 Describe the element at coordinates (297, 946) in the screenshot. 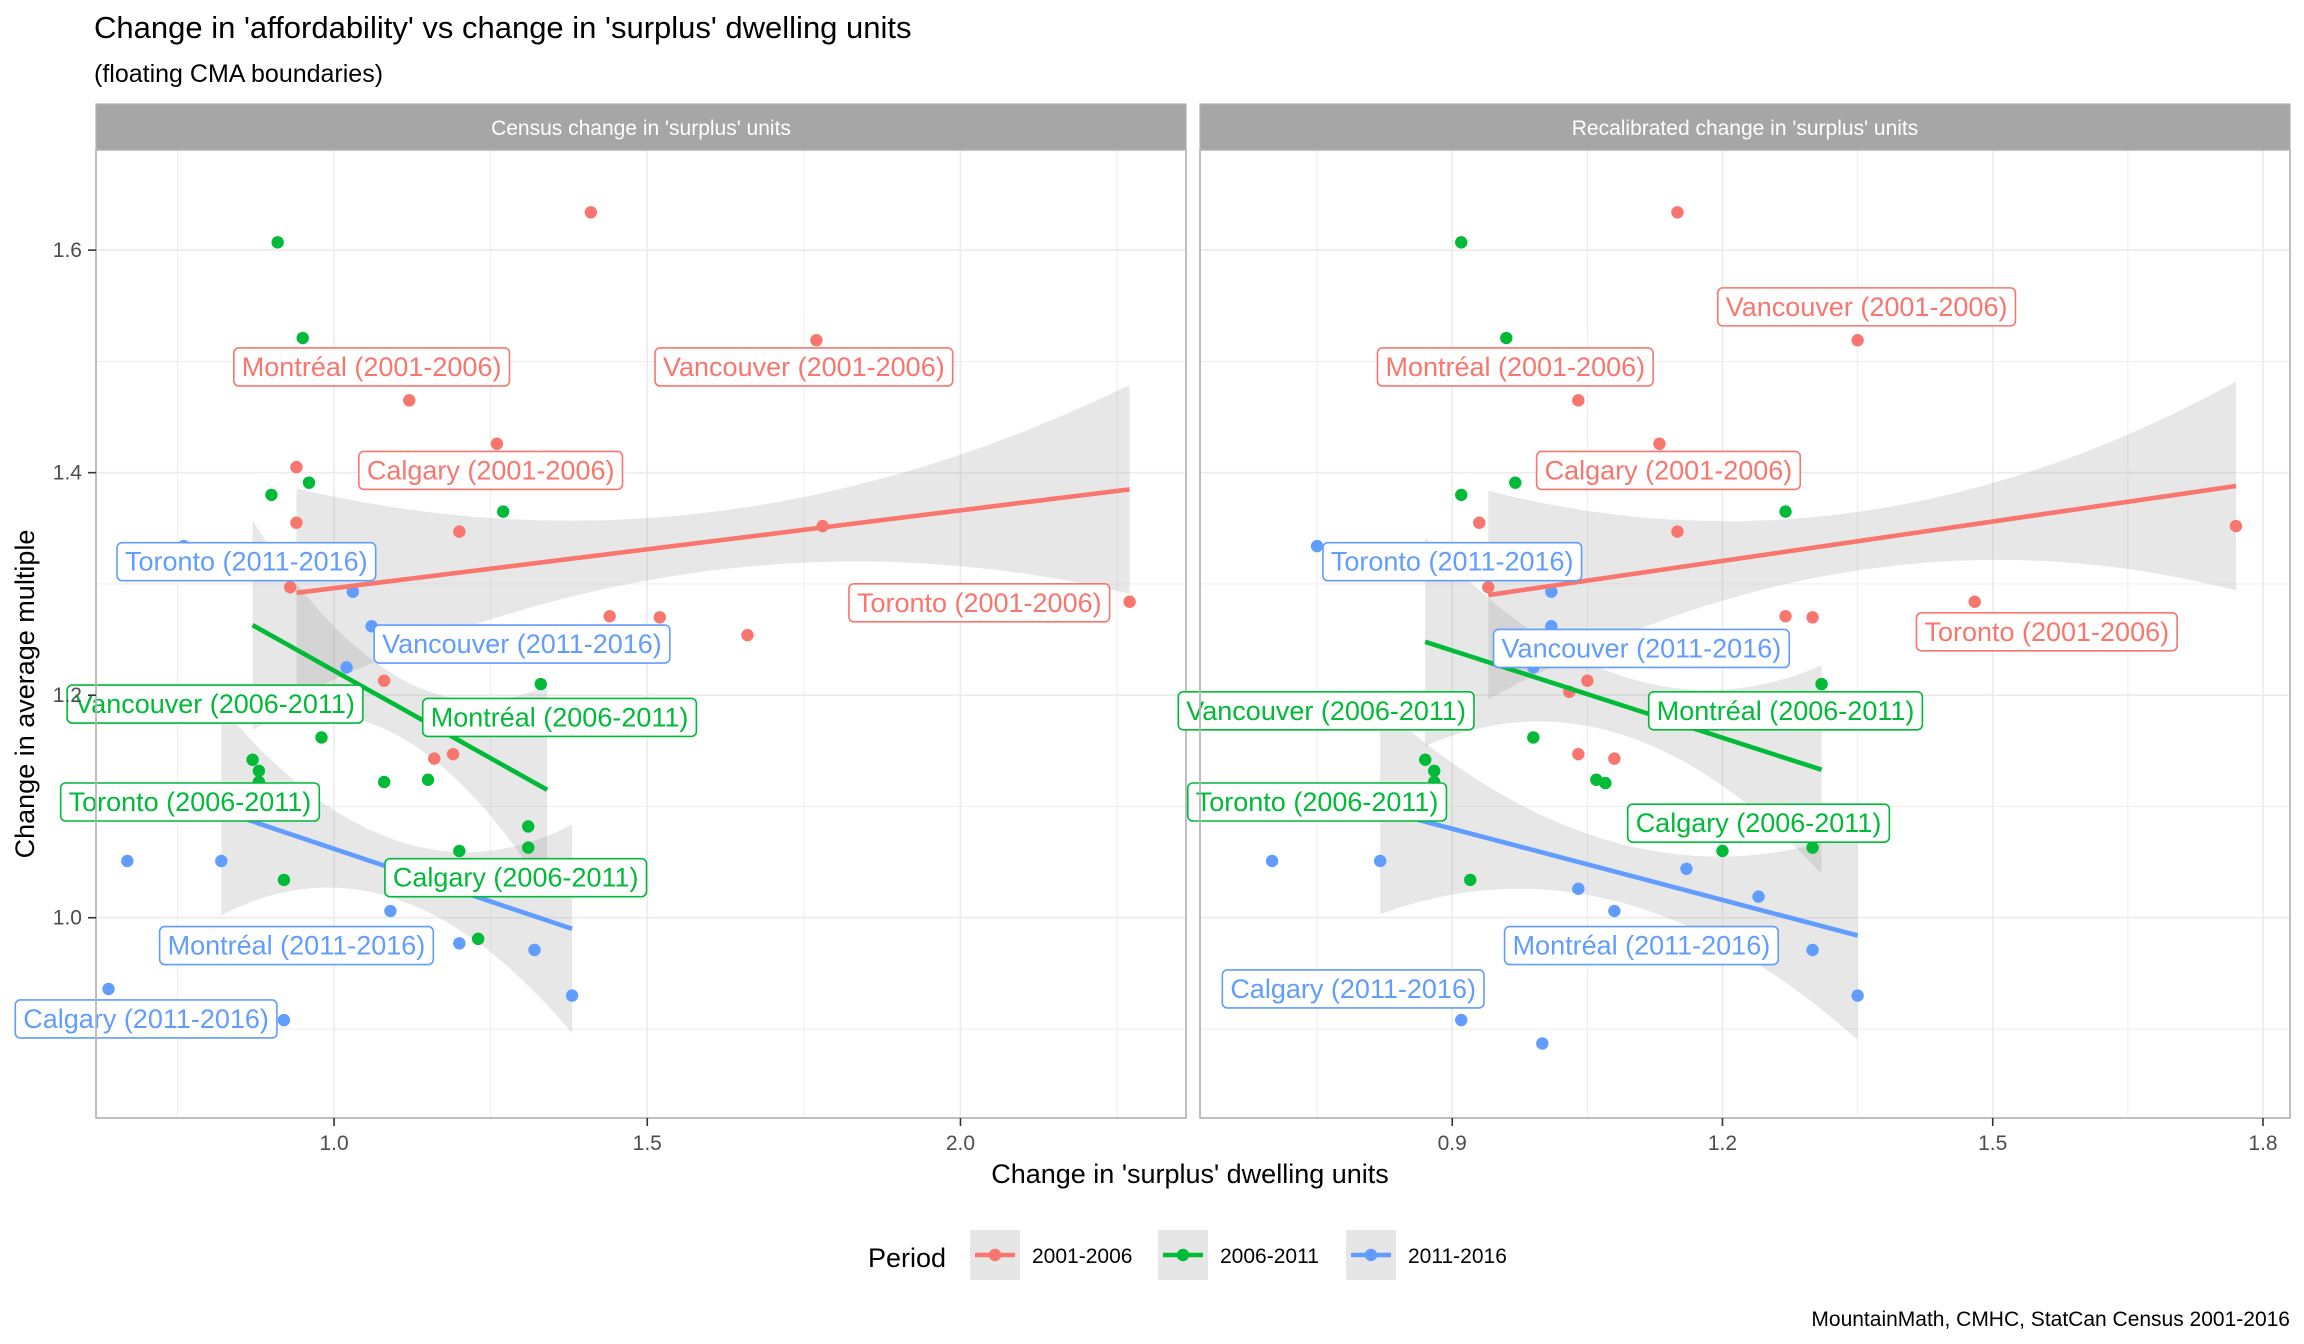

I see `point-label-text: Montréal (2011-2016)` at that location.